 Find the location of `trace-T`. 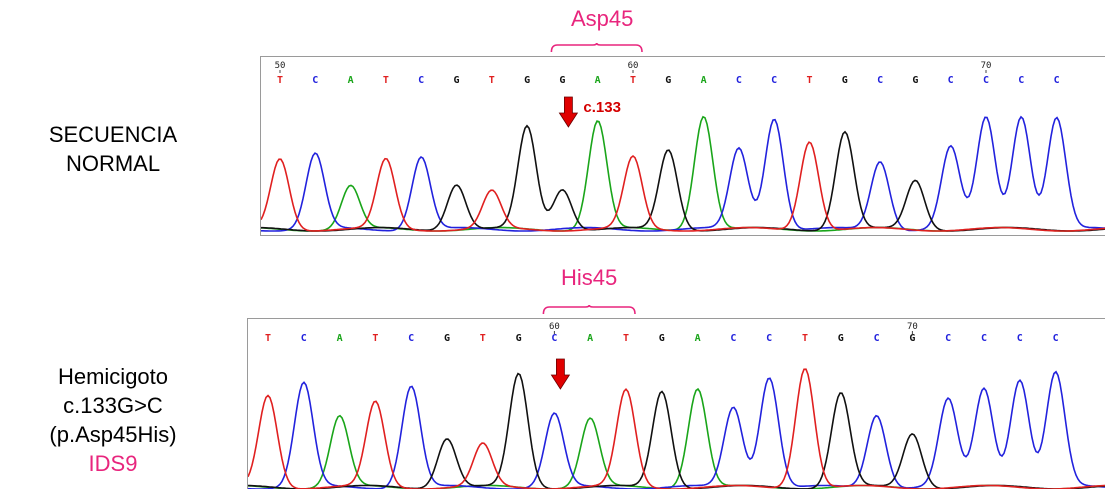

trace-T is located at coordinates (683, 186).